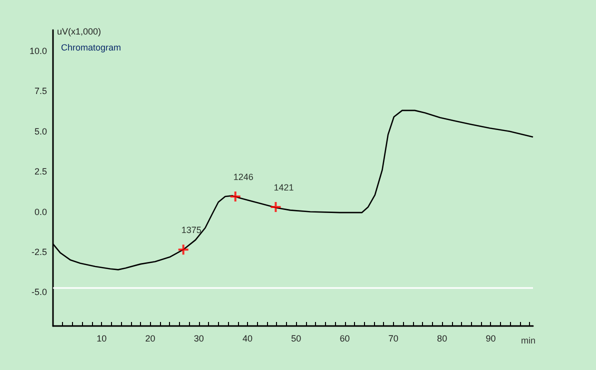 The image size is (596, 370). What do you see at coordinates (284, 187) in the screenshot?
I see `annotation: 1421` at bounding box center [284, 187].